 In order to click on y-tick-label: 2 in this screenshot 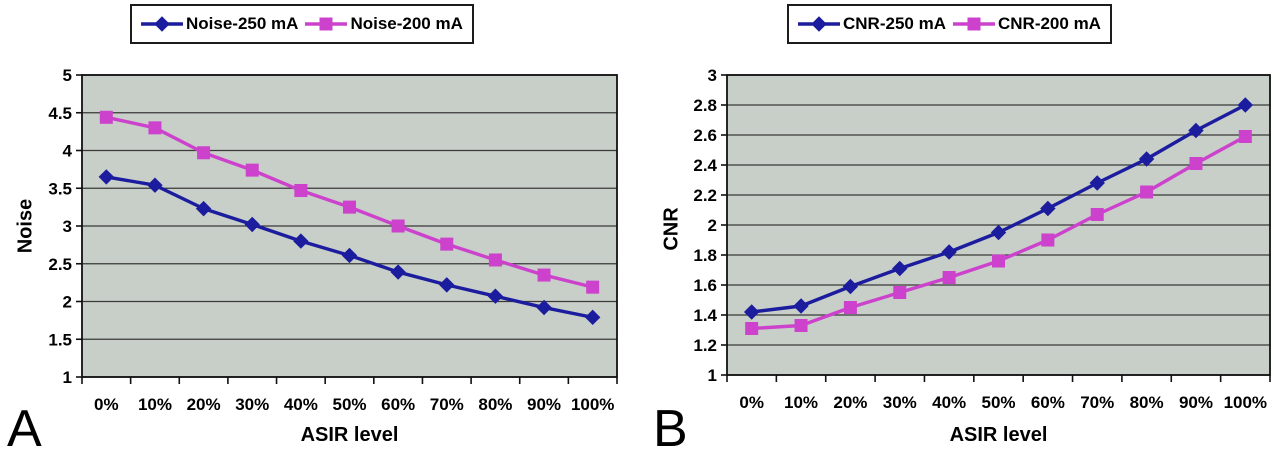, I will do `click(67, 302)`.